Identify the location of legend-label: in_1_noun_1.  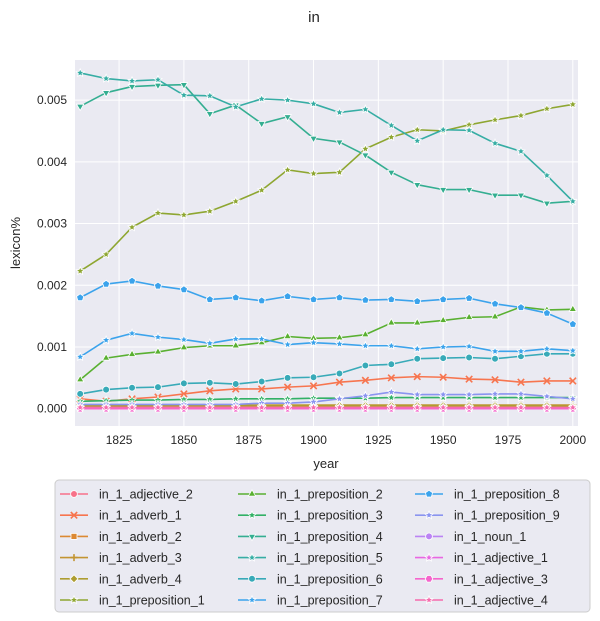
(490, 537).